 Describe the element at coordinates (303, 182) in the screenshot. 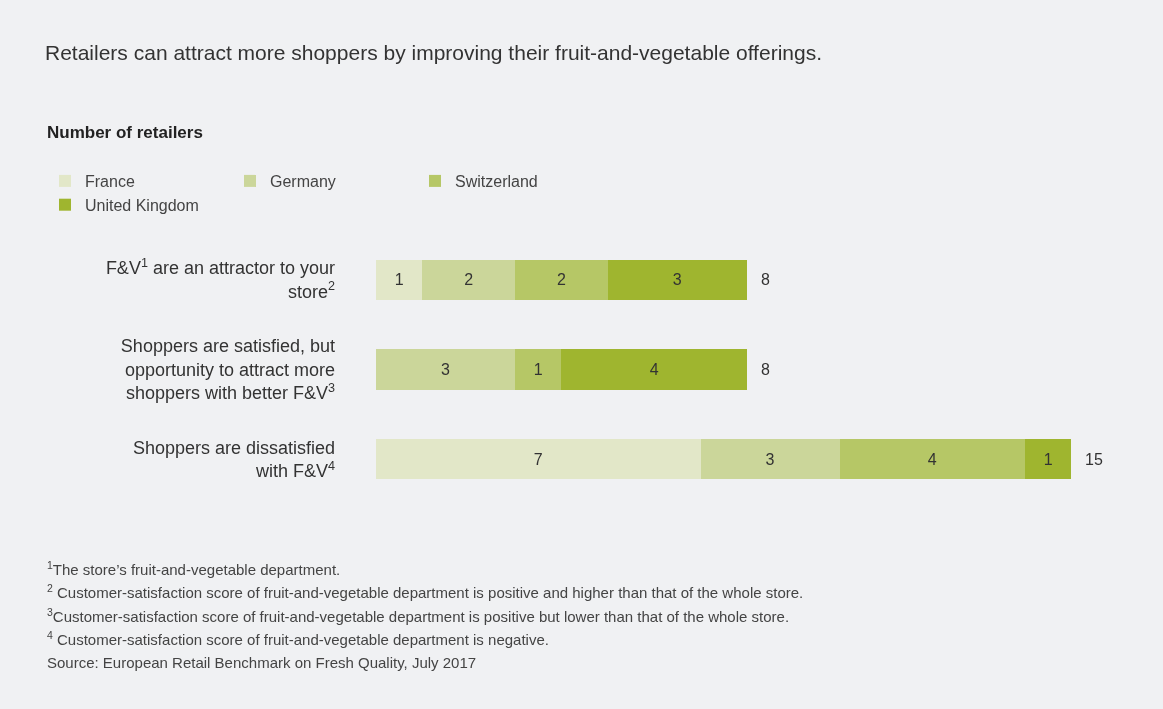

I see `legend-label: Germany` at that location.